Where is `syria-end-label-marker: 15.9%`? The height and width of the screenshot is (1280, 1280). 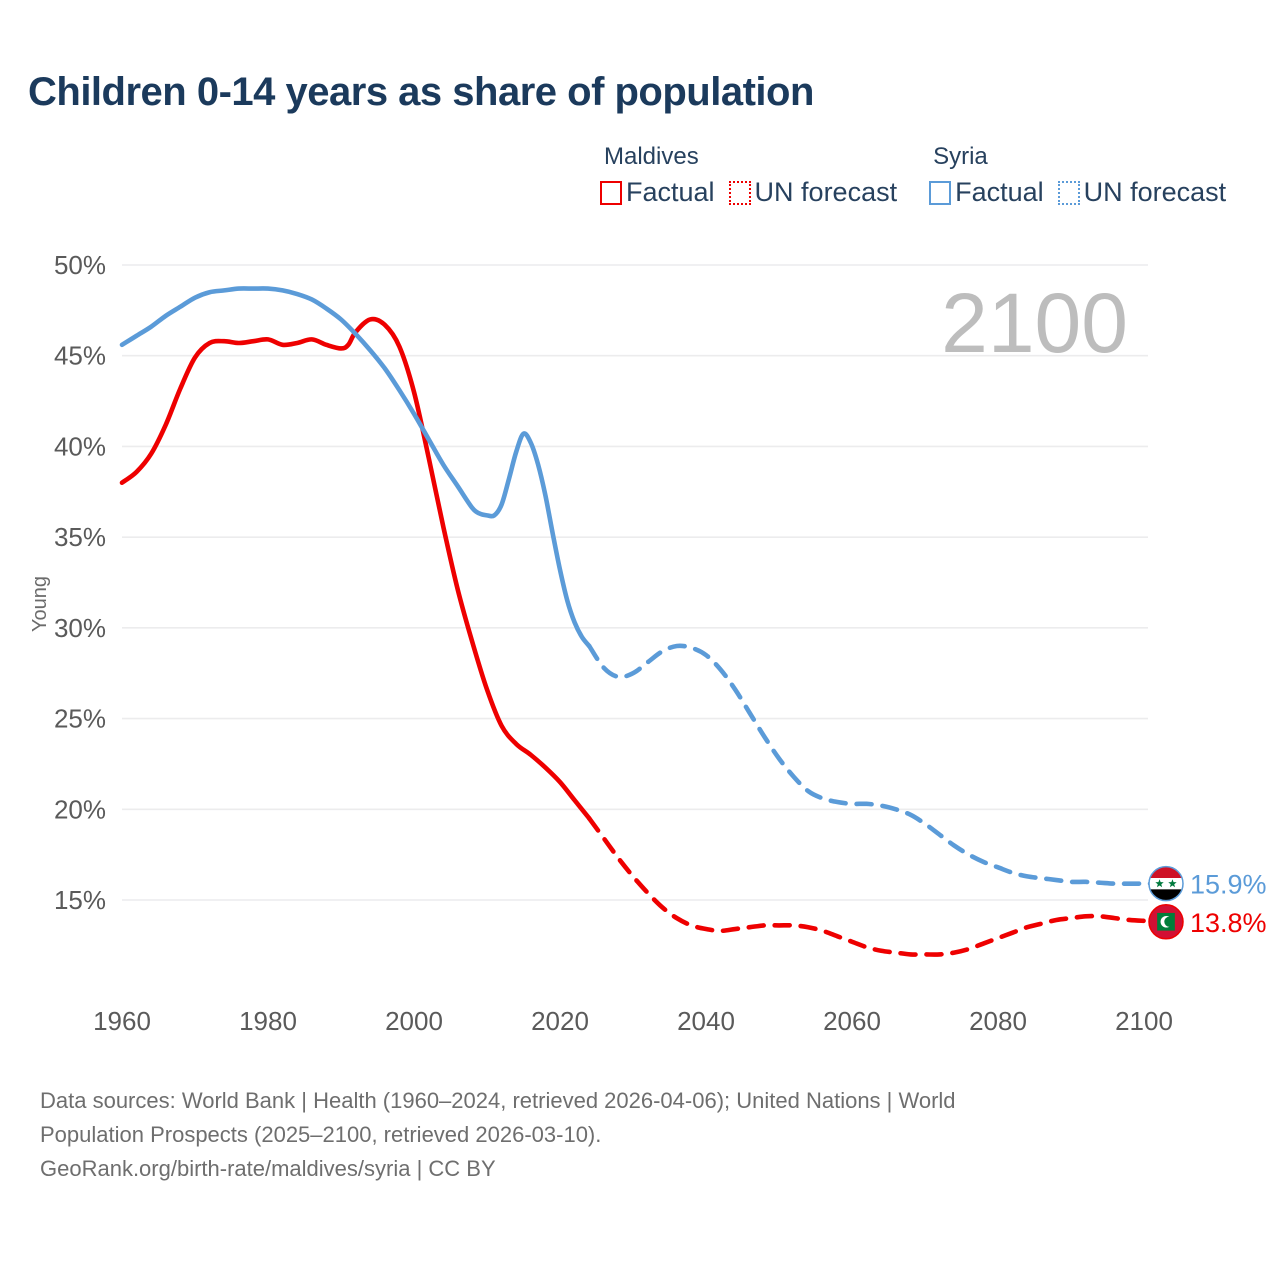
syria-end-label-marker: 15.9% is located at coordinates (1207, 883).